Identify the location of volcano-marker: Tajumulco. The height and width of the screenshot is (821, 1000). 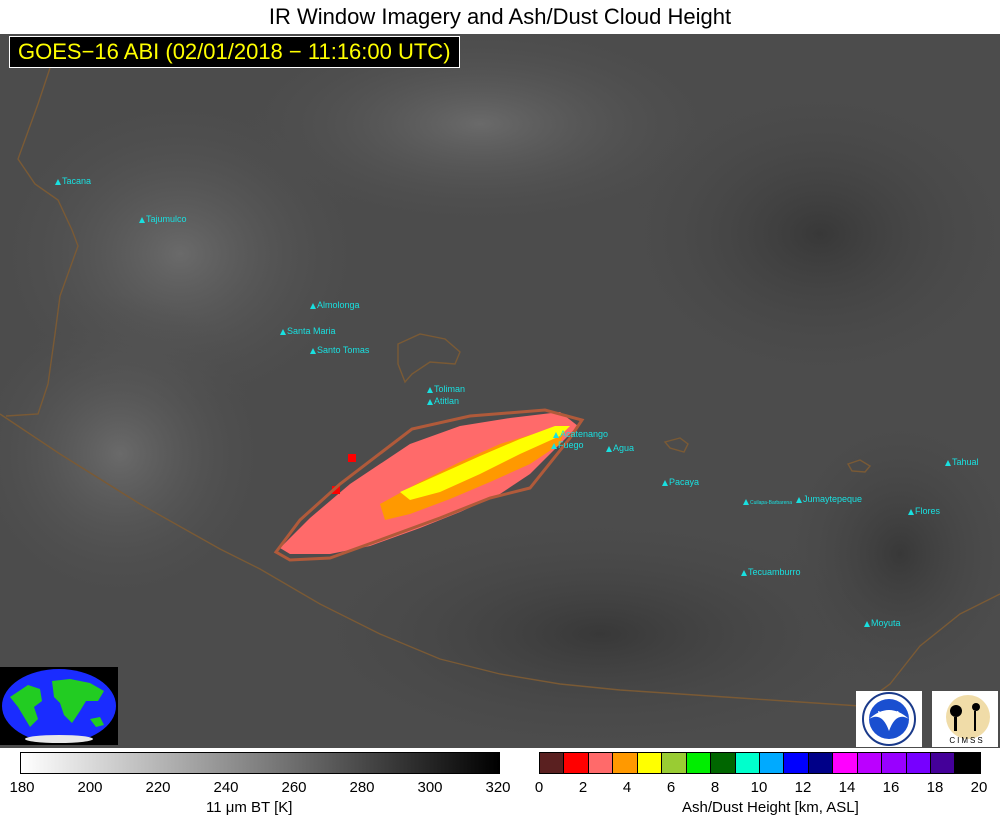
(163, 219).